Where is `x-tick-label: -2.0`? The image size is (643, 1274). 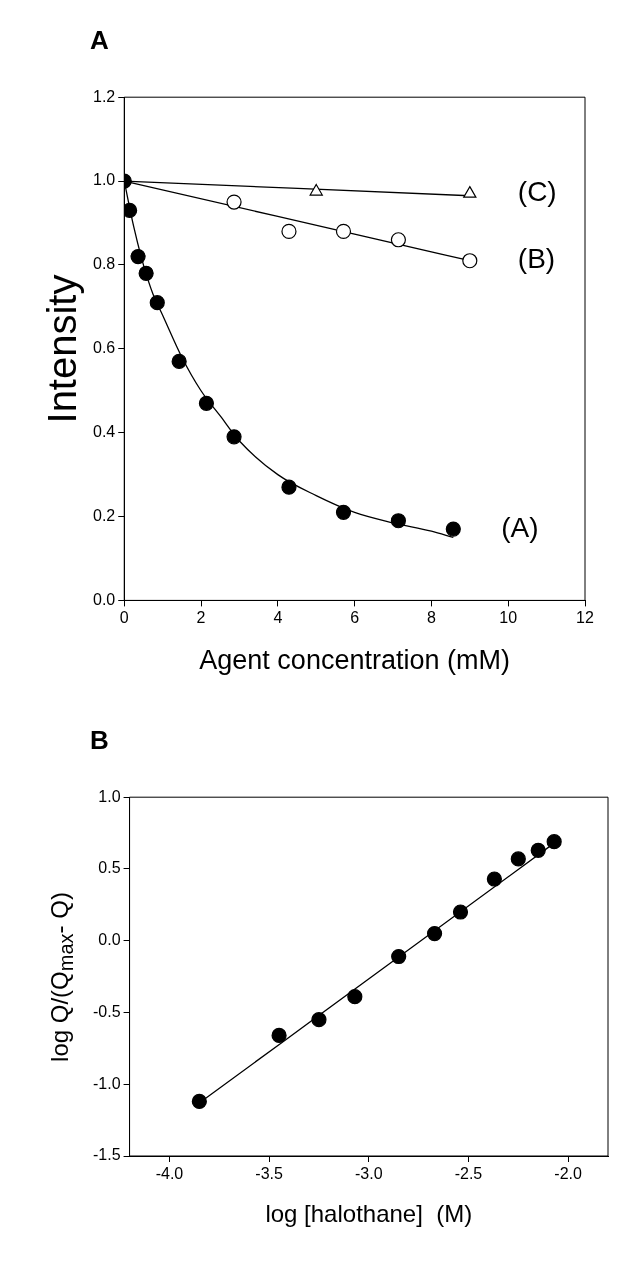 x-tick-label: -2.0 is located at coordinates (568, 1174).